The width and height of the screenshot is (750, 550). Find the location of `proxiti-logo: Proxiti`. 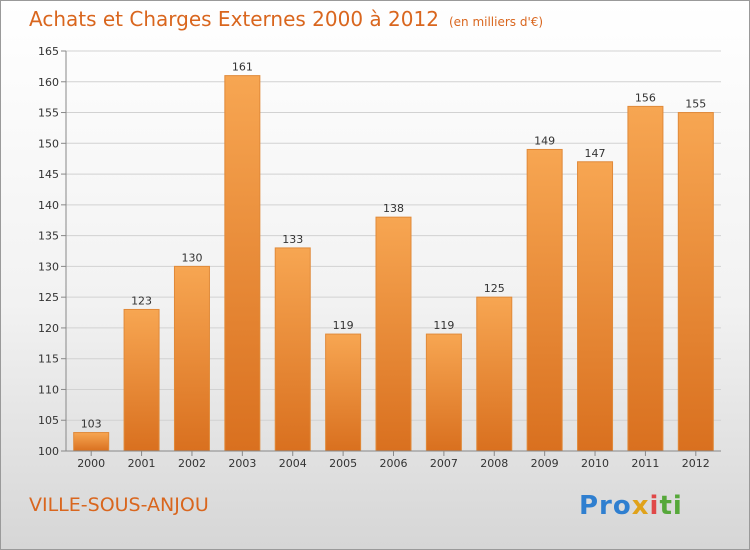

proxiti-logo: Proxiti is located at coordinates (631, 506).